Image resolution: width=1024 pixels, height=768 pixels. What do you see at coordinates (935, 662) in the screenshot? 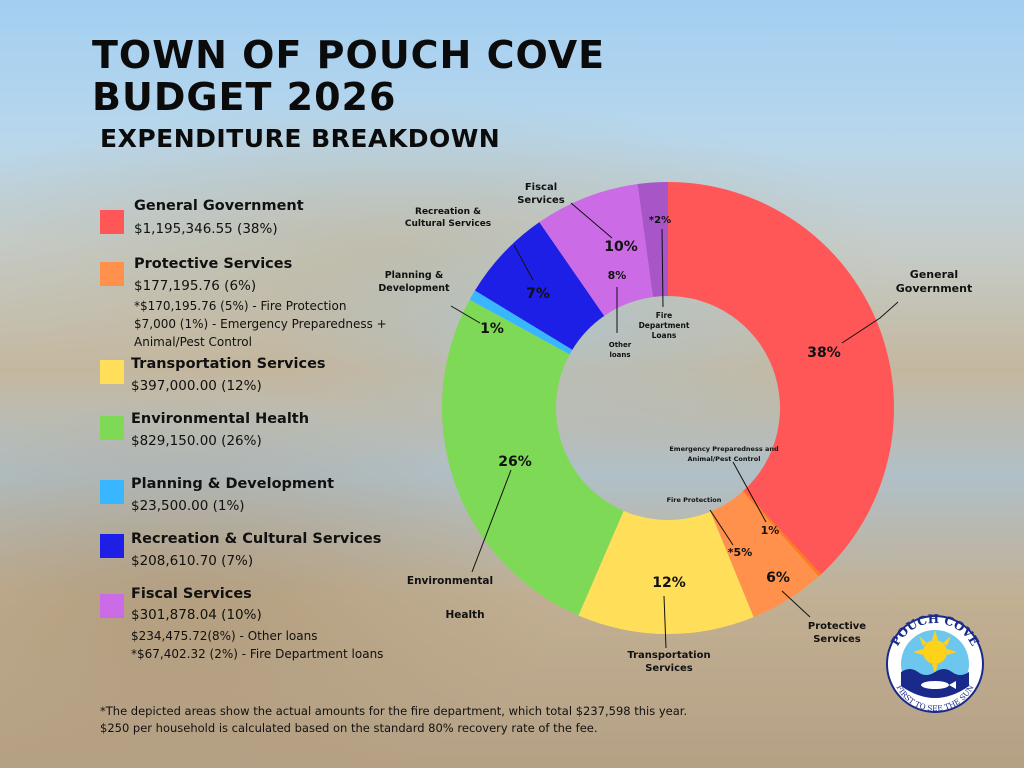
I see `pouch-cove-logo: POUCH COVE FIRST TO SEE THE SUN` at bounding box center [935, 662].